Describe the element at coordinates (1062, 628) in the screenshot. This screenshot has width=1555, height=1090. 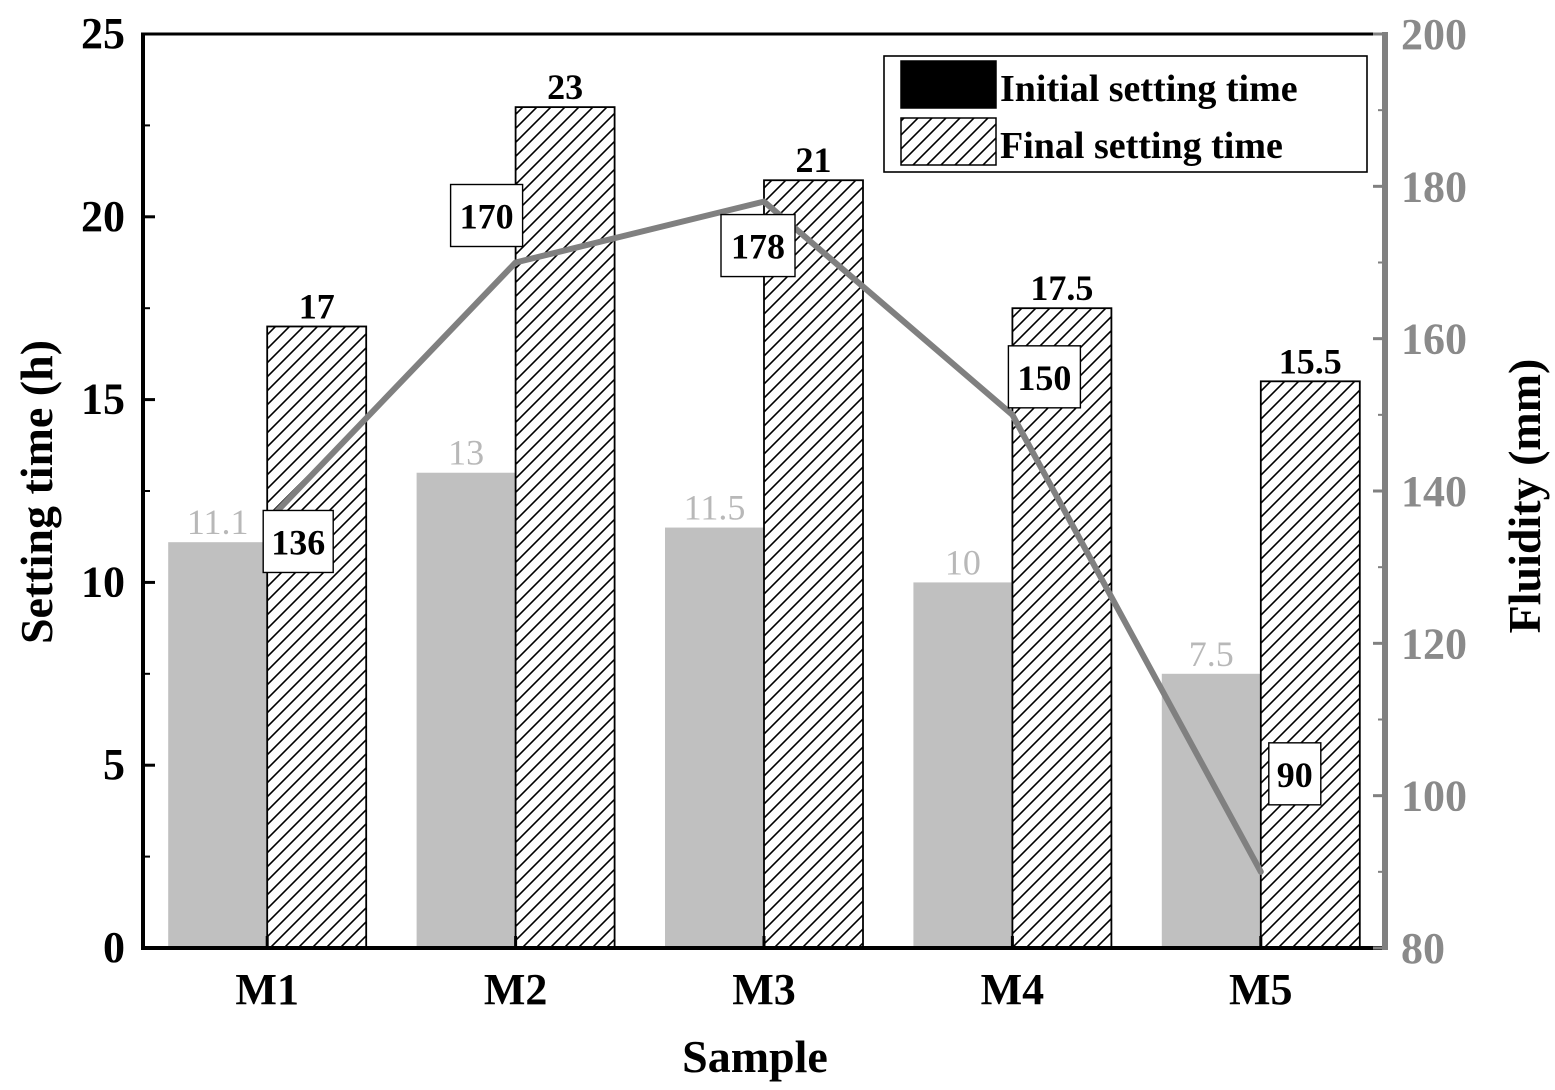
I see `final-bar-M4` at that location.